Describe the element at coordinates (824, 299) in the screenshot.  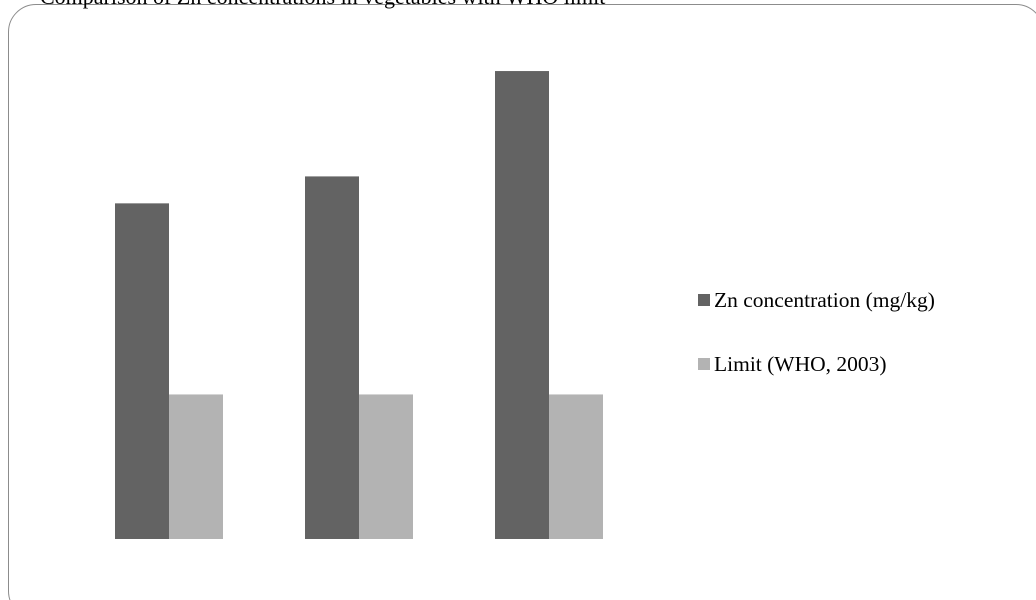
I see `legend-label-zn: Zn concentration (mg/kg)` at that location.